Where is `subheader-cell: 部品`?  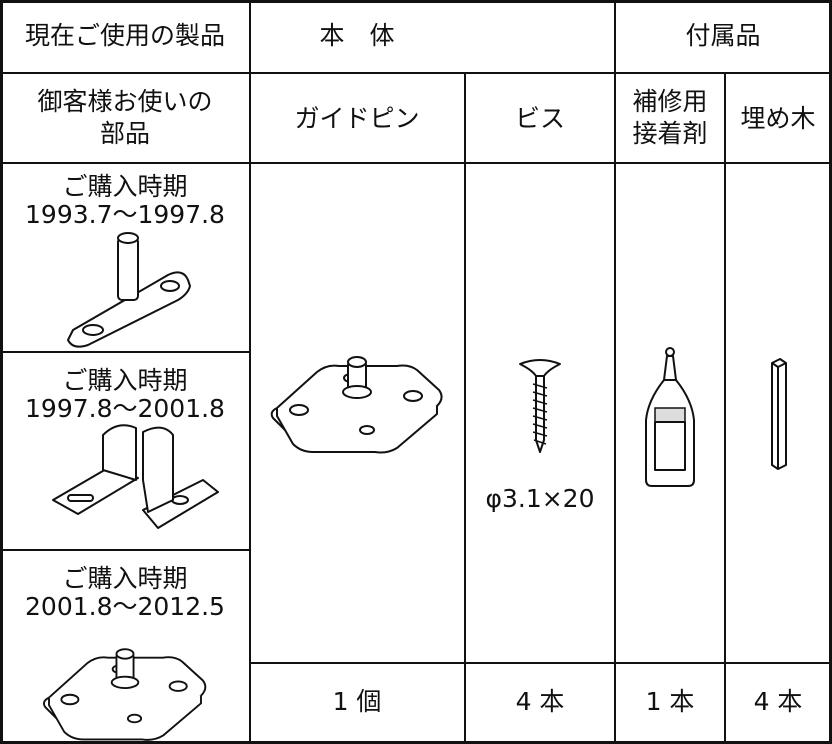
subheader-cell: 部品 is located at coordinates (125, 133).